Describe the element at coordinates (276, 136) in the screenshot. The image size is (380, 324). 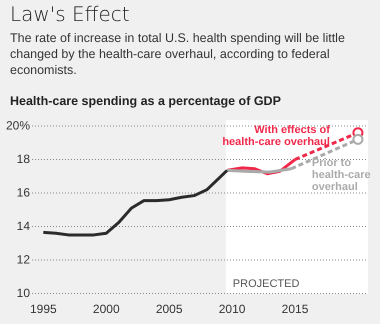
I see `text: With effects of health-care overhaul` at that location.